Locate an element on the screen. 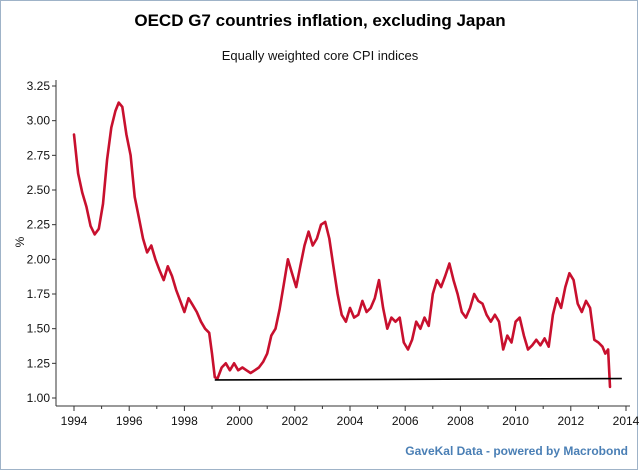  y-tick-label: 2.00 is located at coordinates (39, 259).